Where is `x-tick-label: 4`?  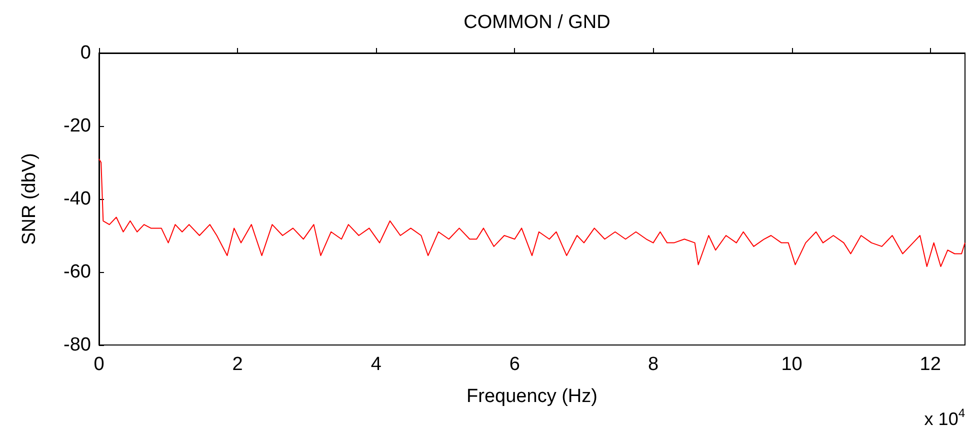 x-tick-label: 4 is located at coordinates (376, 364).